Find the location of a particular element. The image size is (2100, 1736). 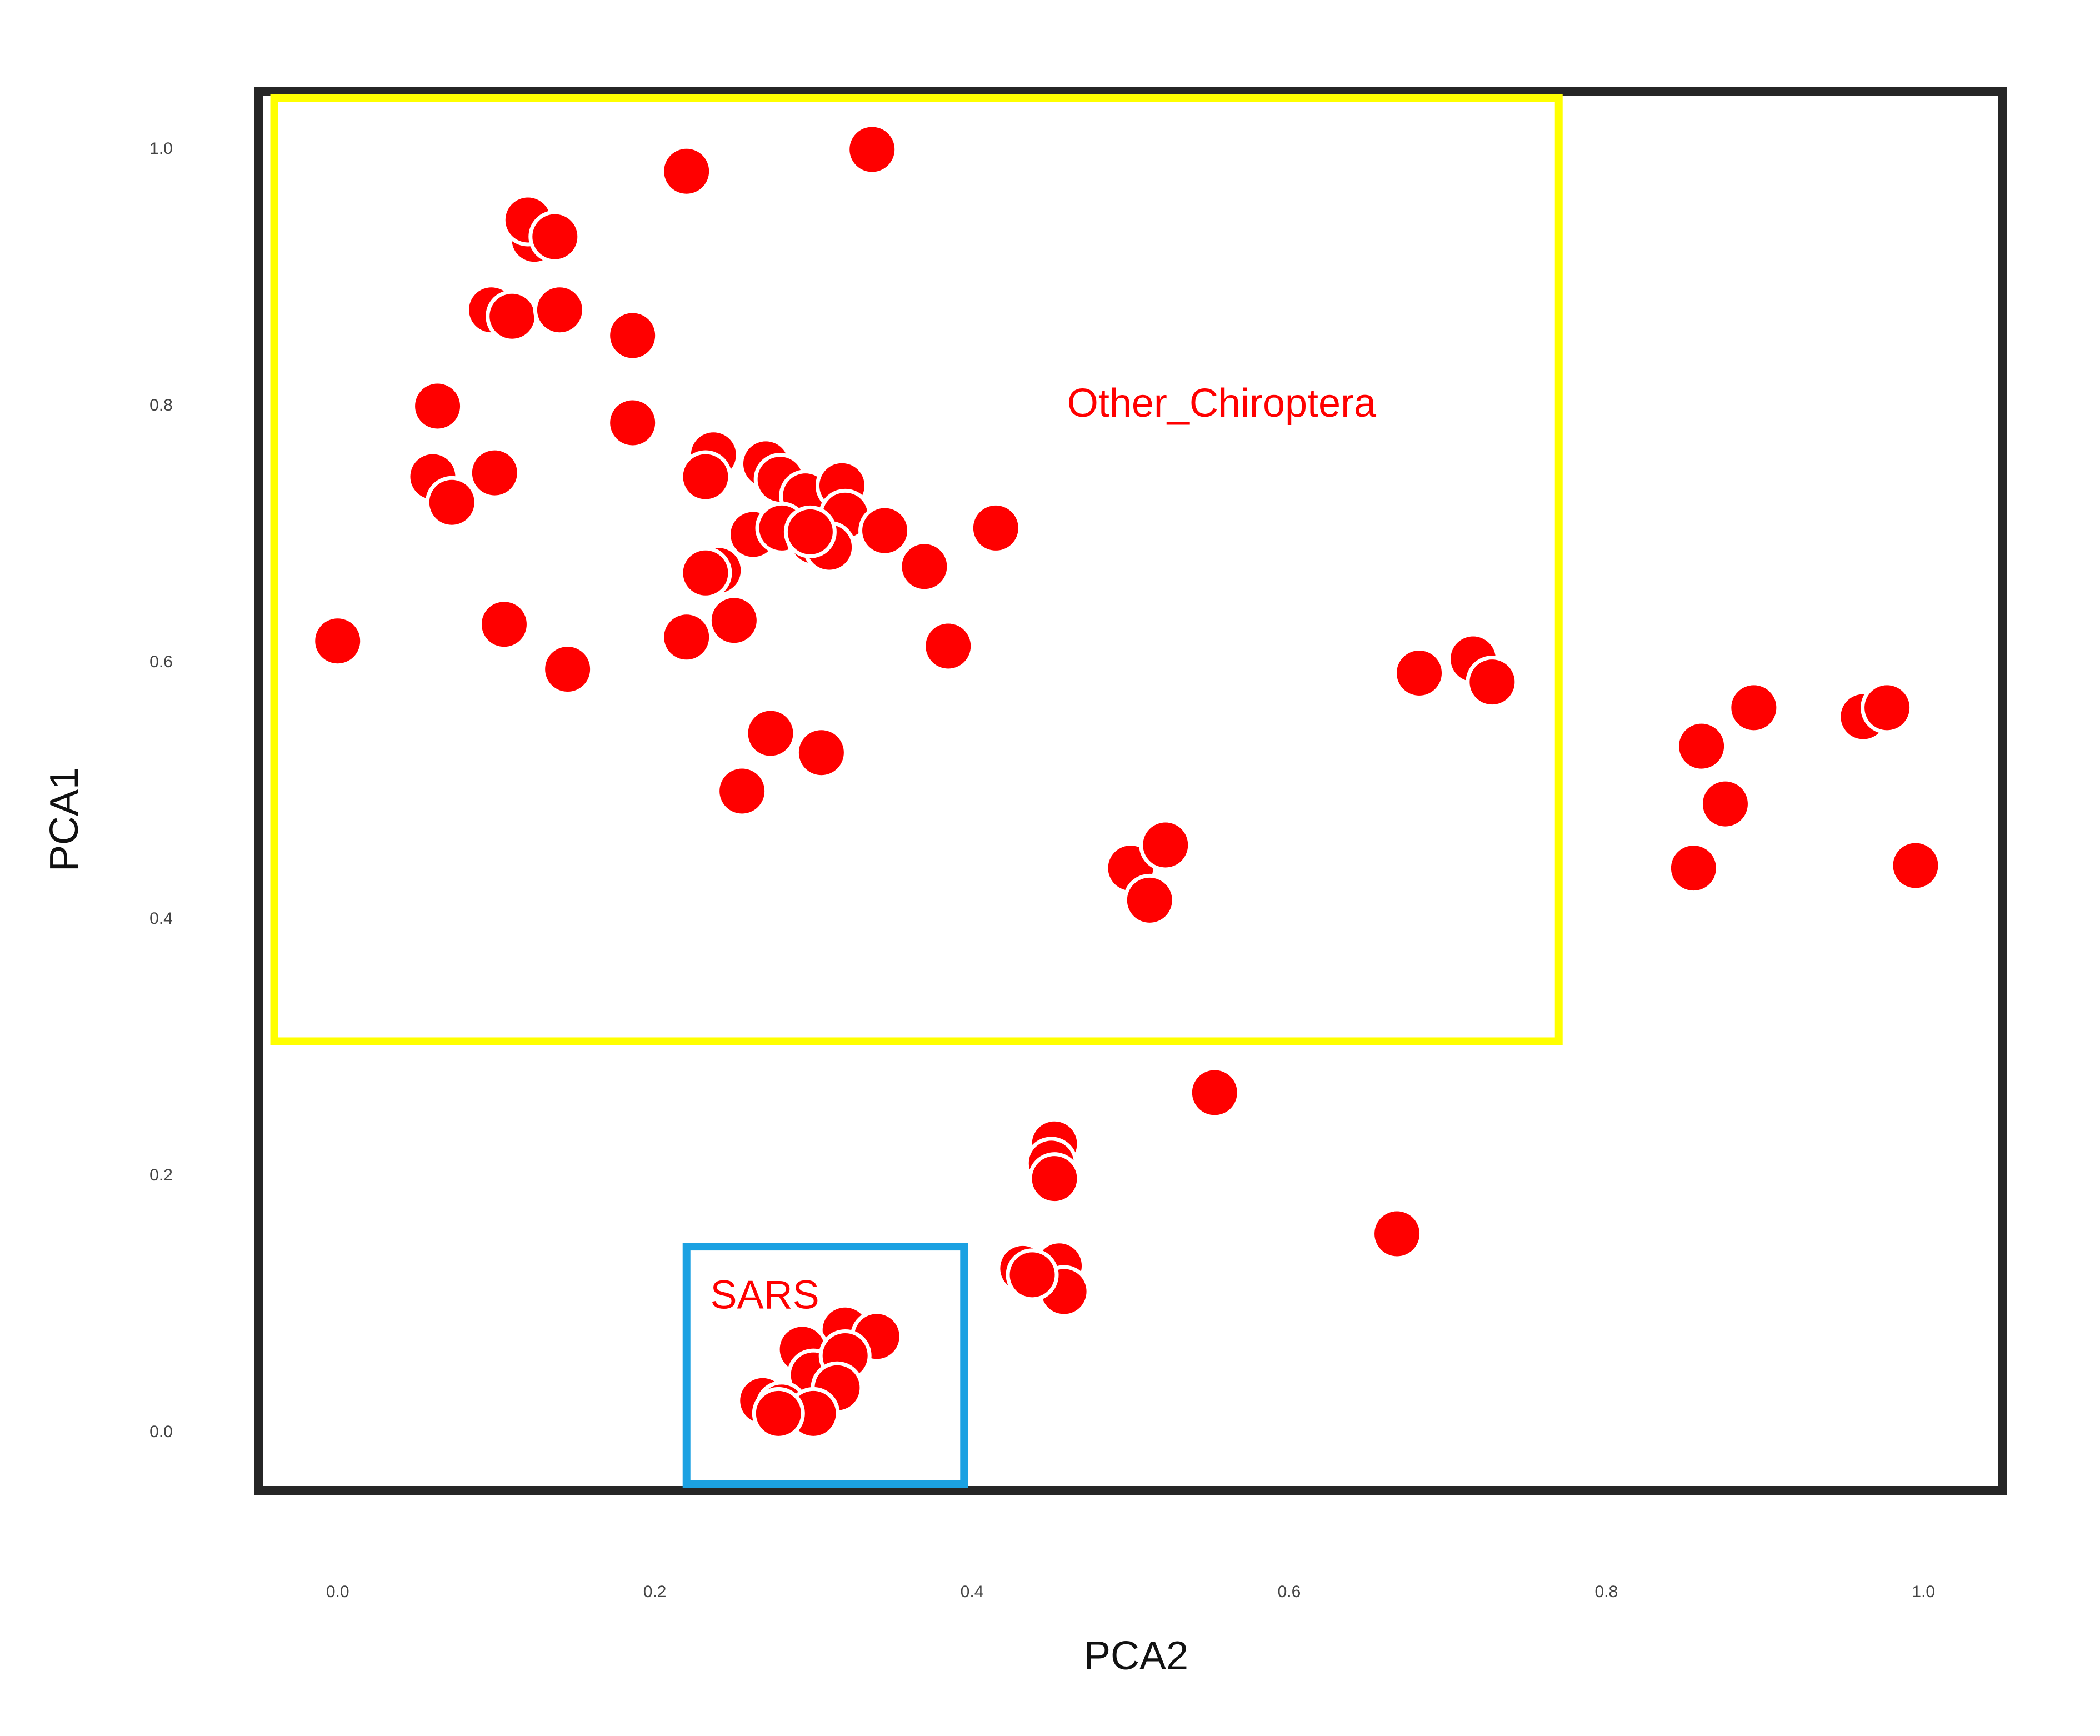

x-tick-label: 0.2 is located at coordinates (655, 1592).